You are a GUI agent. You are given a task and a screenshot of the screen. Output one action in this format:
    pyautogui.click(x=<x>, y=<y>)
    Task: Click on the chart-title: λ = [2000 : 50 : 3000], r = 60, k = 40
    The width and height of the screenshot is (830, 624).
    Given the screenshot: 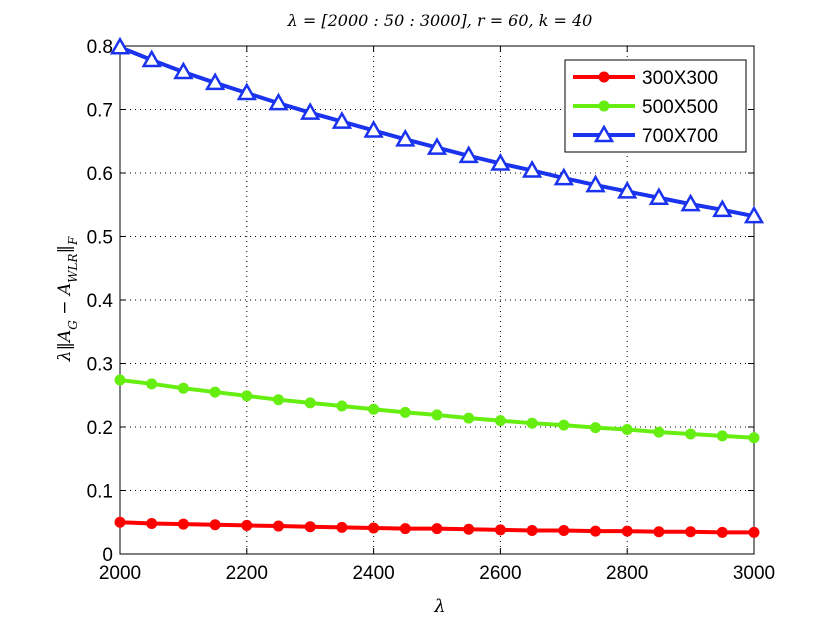 What is the action you would take?
    pyautogui.click(x=440, y=20)
    